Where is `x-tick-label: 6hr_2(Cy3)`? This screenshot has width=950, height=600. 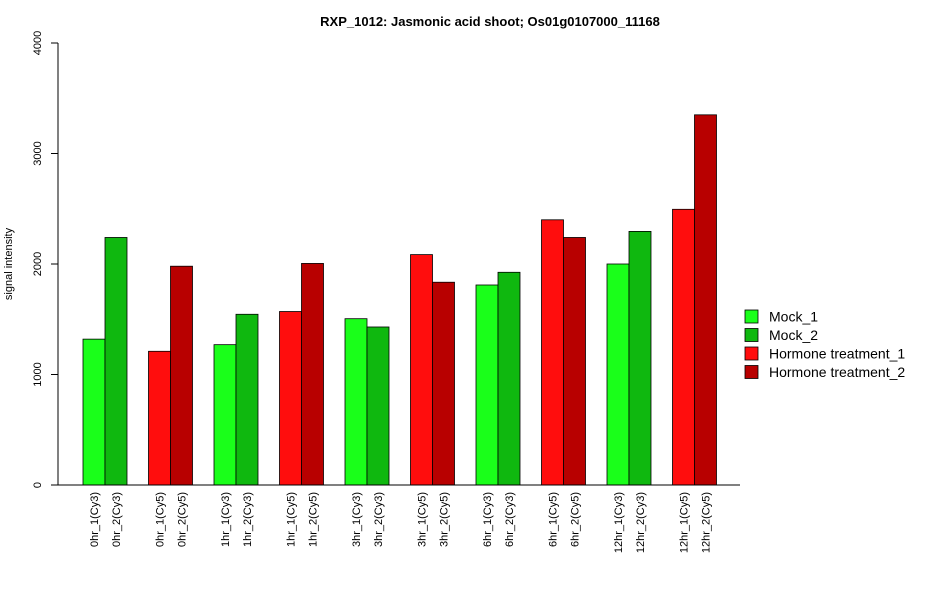
x-tick-label: 6hr_2(Cy3) is located at coordinates (510, 519).